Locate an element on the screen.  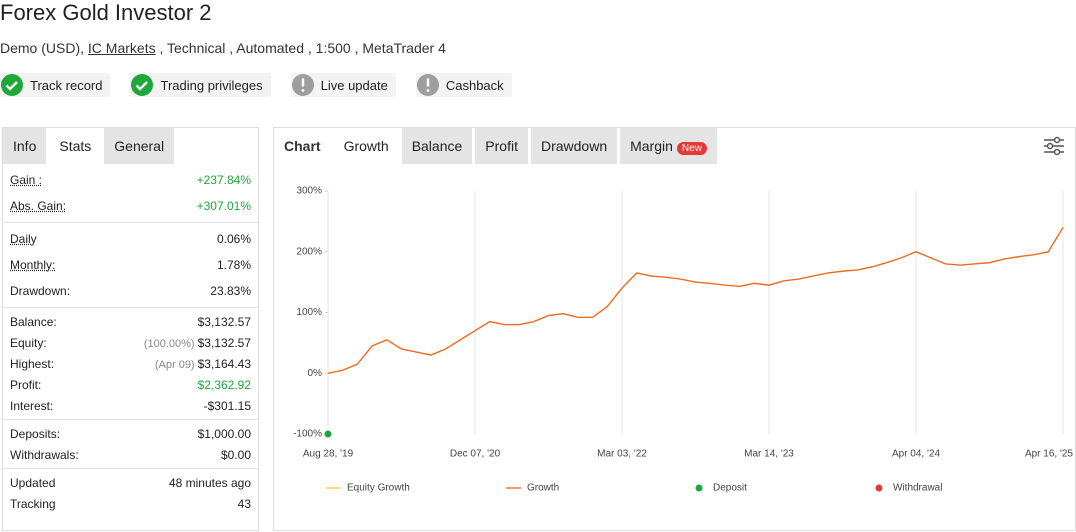
stats-group: Deposits: $1,000.00 Withdrawals: $0.00 is located at coordinates (130, 443).